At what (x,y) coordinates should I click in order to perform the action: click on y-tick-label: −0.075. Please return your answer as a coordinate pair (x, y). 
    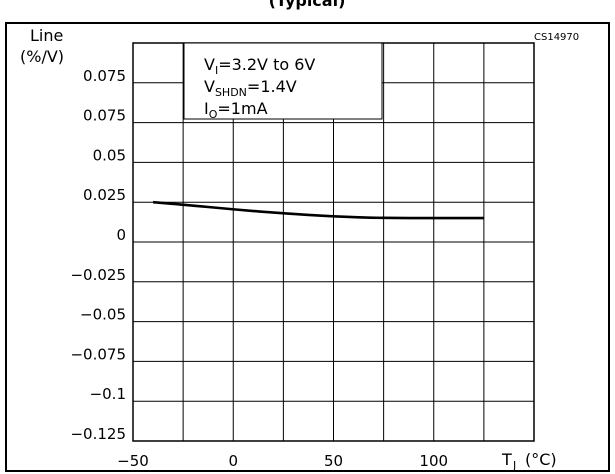
    Looking at the image, I should click on (98, 354).